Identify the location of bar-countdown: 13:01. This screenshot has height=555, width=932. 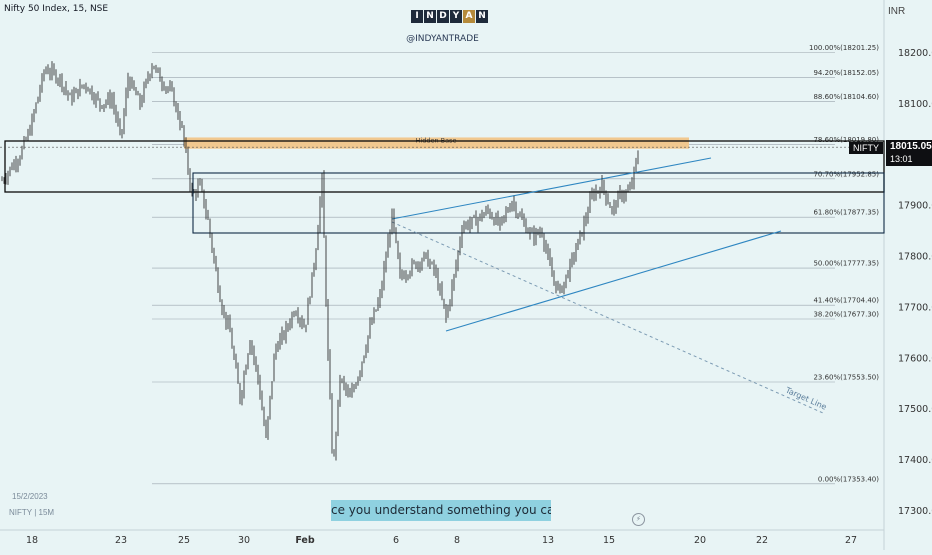
(901, 159).